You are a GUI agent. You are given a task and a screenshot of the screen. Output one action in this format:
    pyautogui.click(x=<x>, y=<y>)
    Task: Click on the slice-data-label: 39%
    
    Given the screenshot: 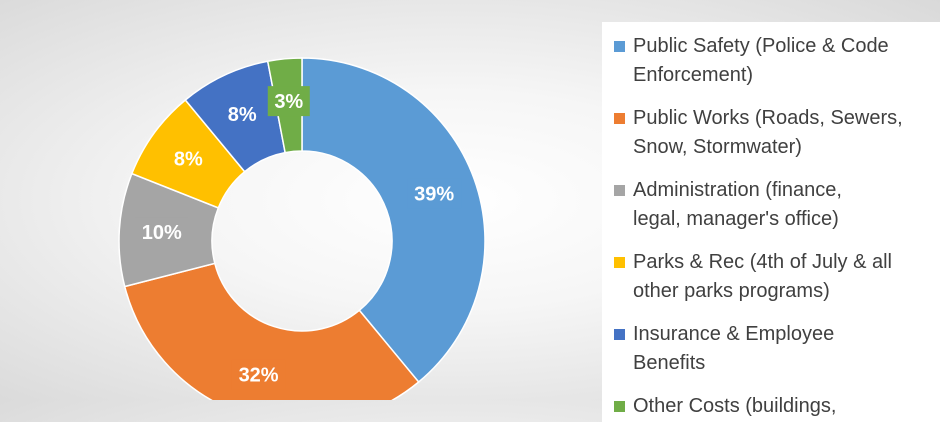 What is the action you would take?
    pyautogui.click(x=434, y=193)
    